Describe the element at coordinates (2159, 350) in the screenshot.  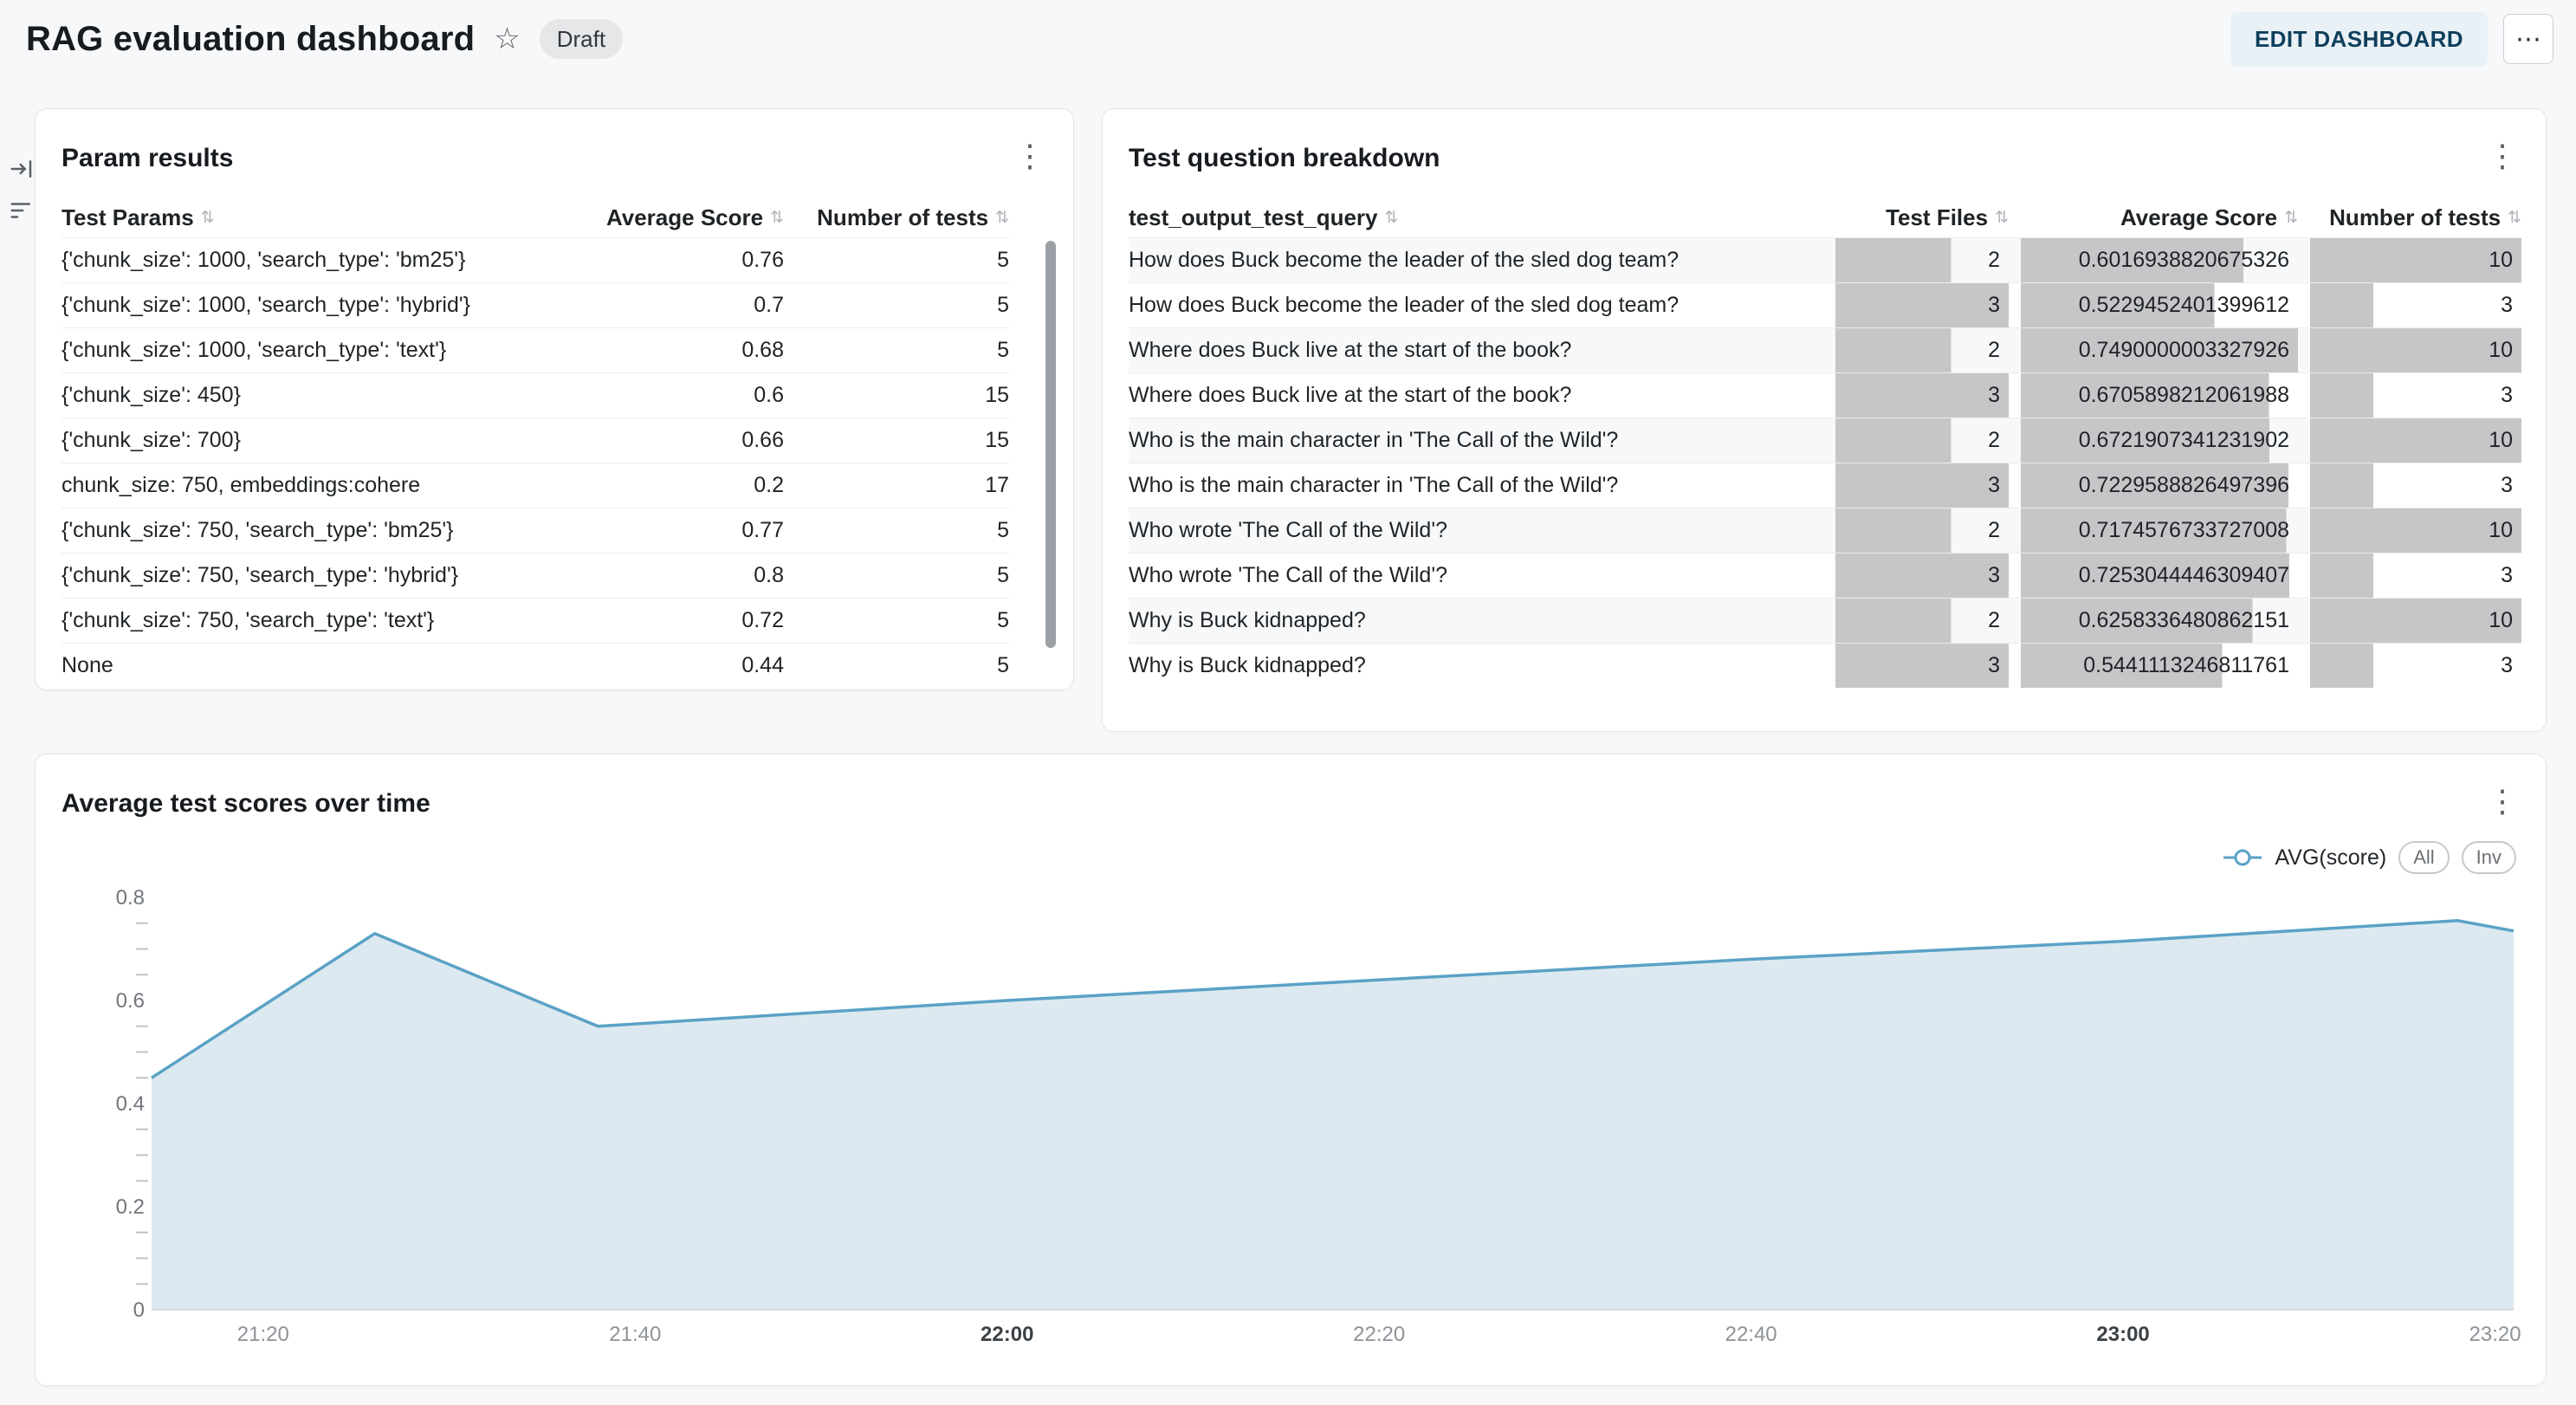
I see `average-score-cell: 0.7490000003327926` at that location.